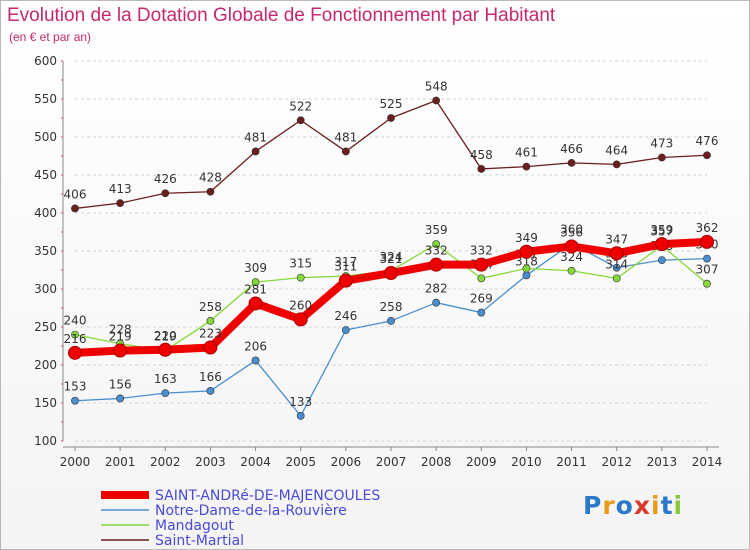  I want to click on data-label: 156, so click(120, 384).